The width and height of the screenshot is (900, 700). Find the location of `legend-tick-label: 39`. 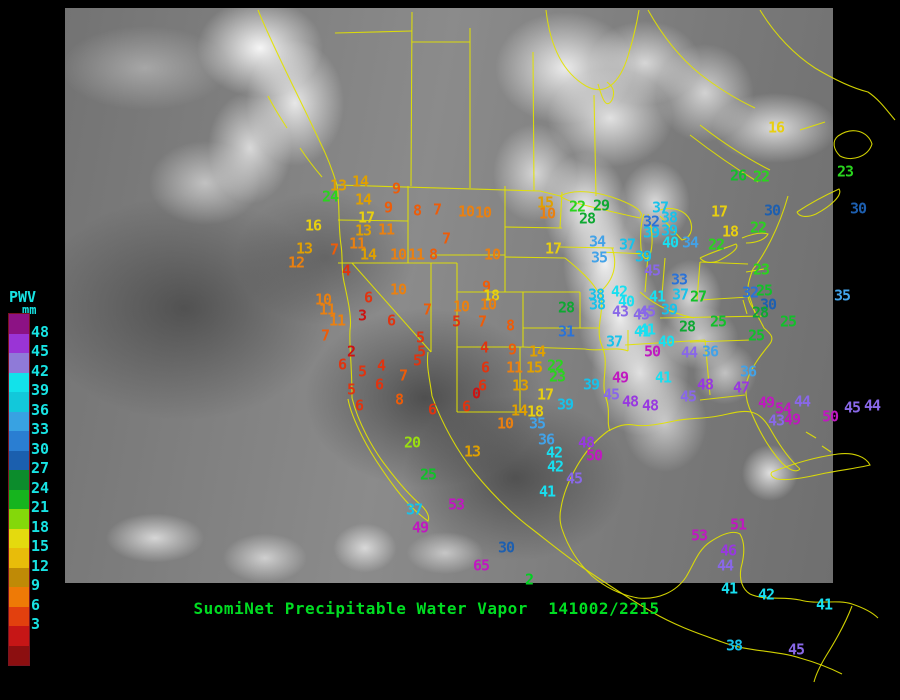

legend-tick-label: 39 is located at coordinates (40, 390).